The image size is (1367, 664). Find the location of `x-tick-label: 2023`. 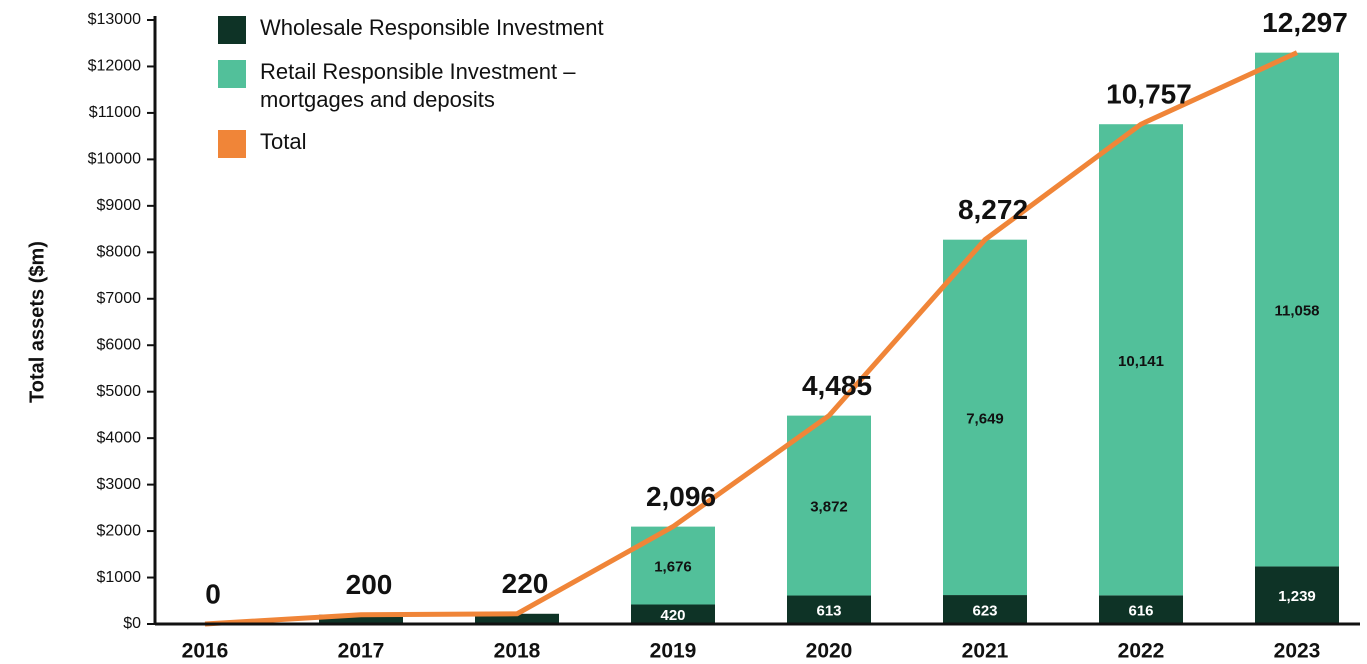

x-tick-label: 2023 is located at coordinates (1297, 651).